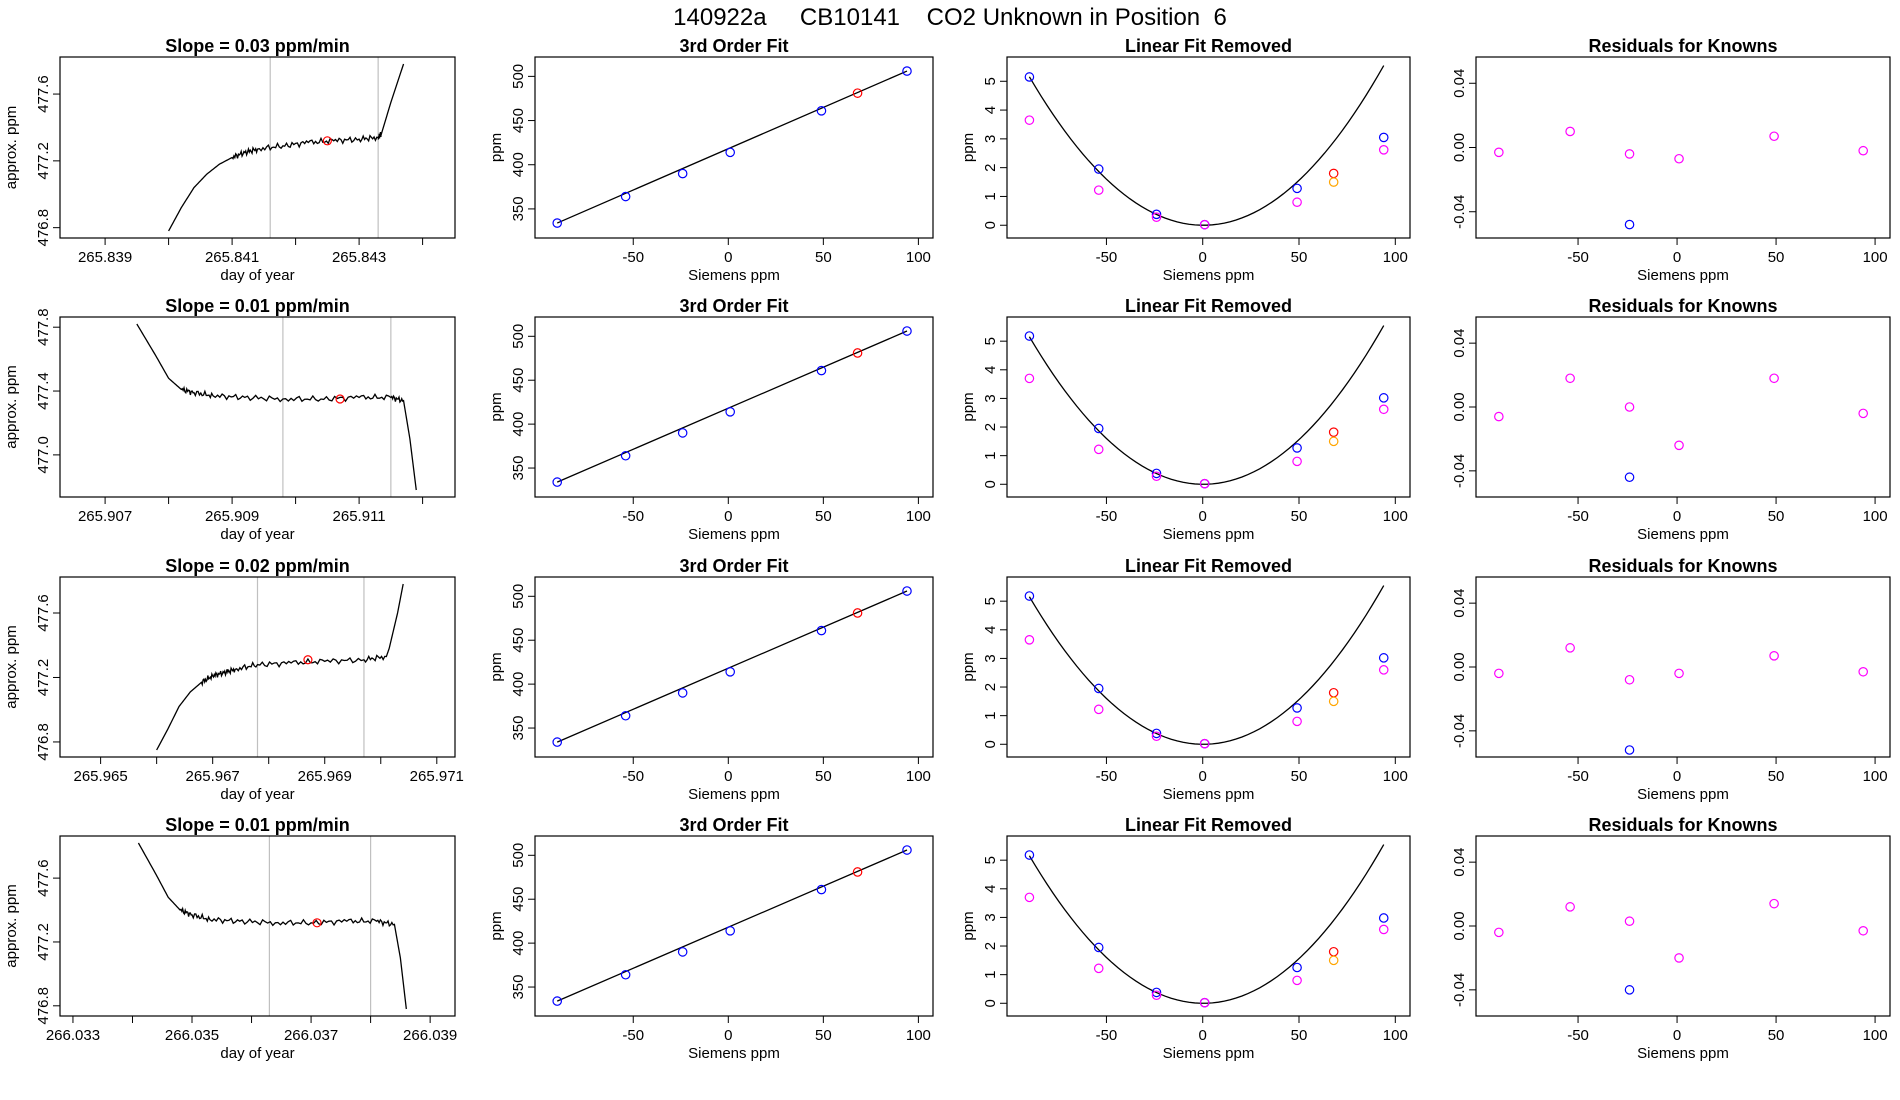 The height and width of the screenshot is (1100, 1900). What do you see at coordinates (518, 164) in the screenshot?
I see `y-tick-label: 400` at bounding box center [518, 164].